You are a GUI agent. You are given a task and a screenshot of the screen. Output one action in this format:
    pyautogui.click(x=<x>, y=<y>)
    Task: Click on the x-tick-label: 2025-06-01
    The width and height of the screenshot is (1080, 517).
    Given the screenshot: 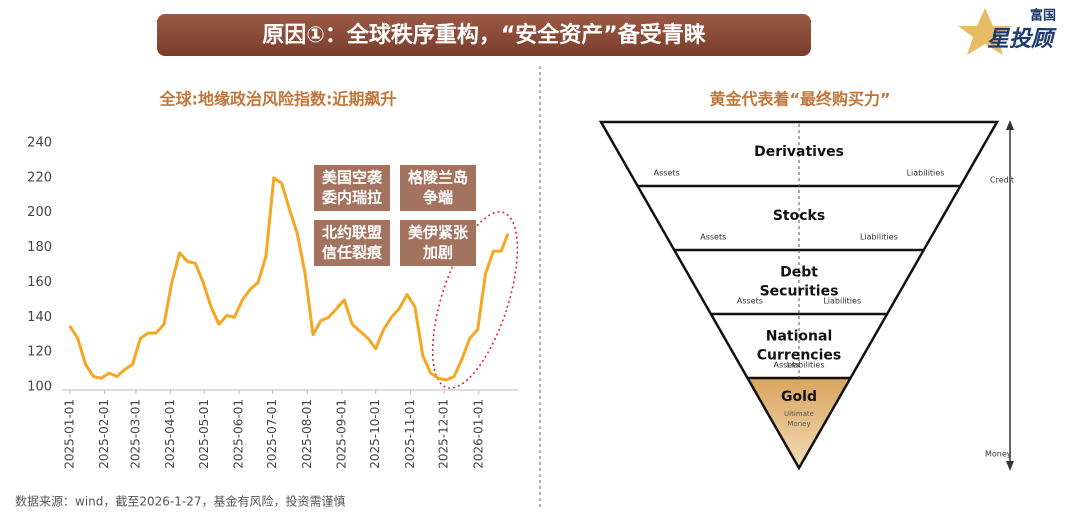 What is the action you would take?
    pyautogui.click(x=239, y=434)
    